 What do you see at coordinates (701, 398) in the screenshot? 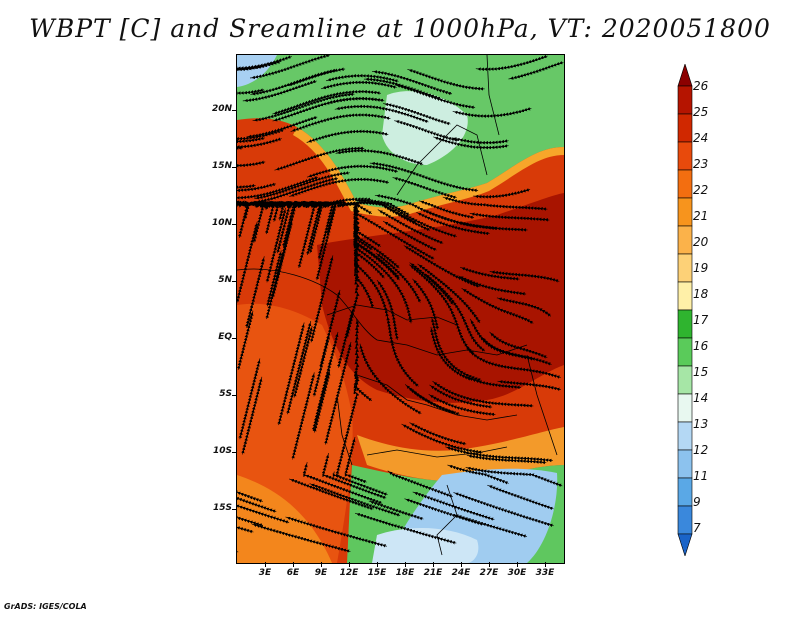
I see `colorbar-label-14: 14` at bounding box center [701, 398].